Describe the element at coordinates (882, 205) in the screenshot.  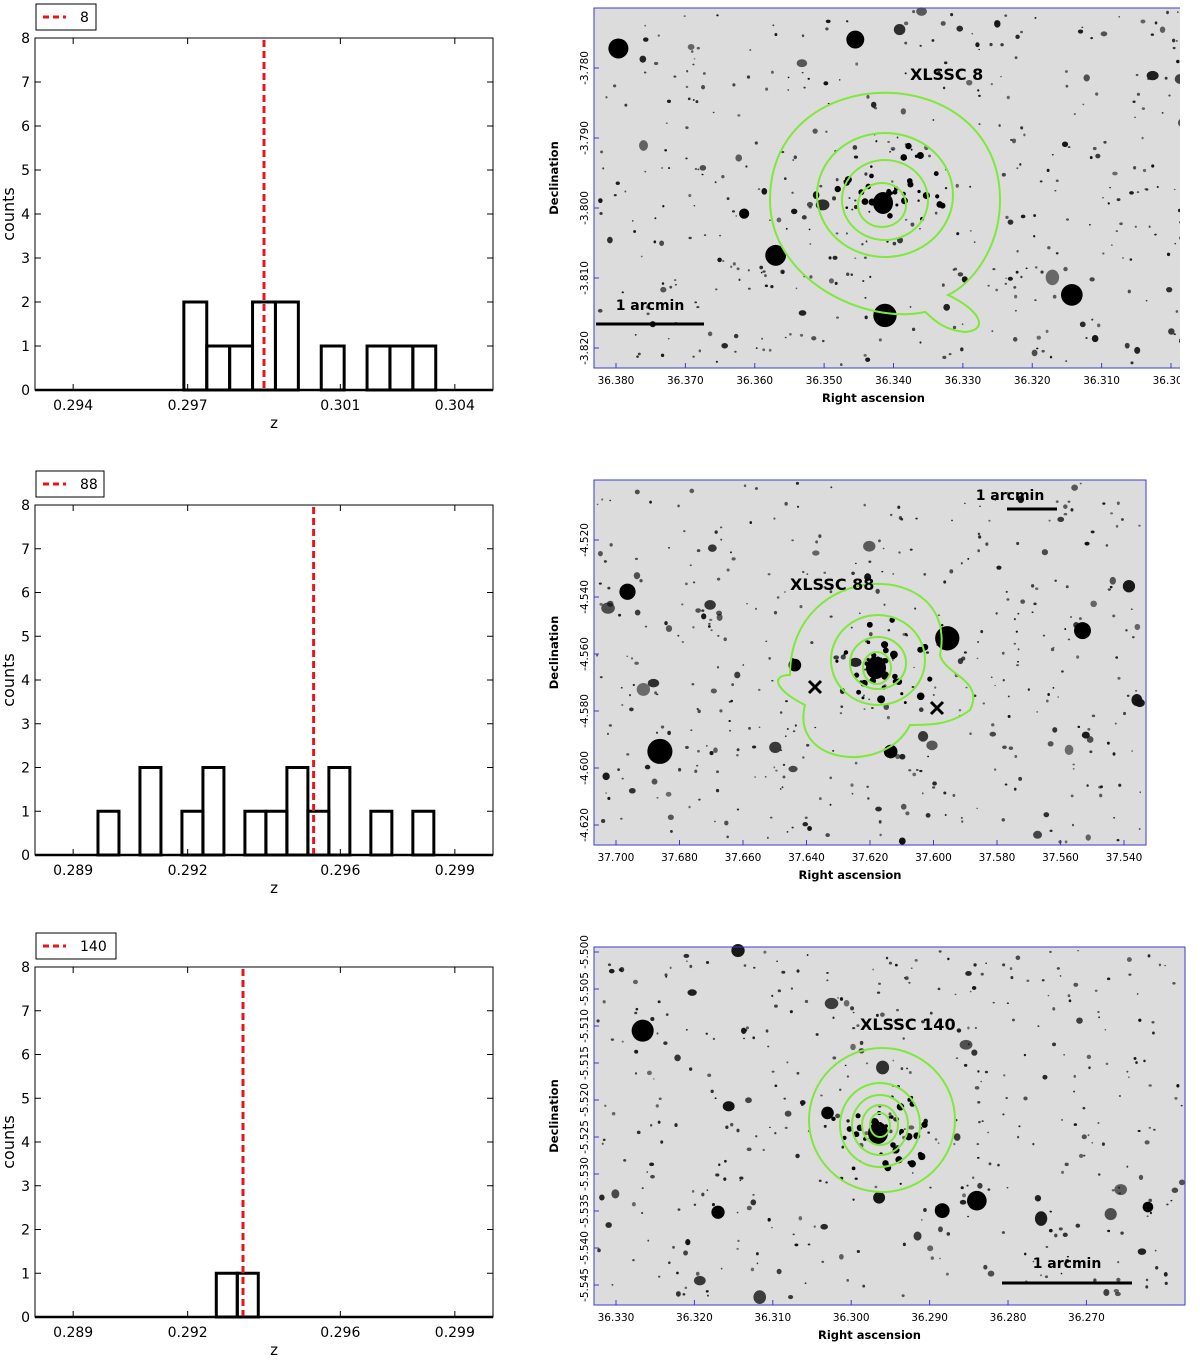
I see `xray-contour` at that location.